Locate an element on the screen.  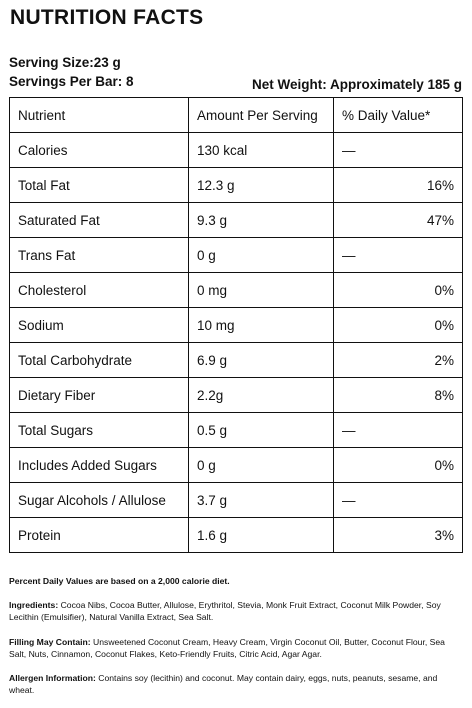
nutrient-name: Protein is located at coordinates (99, 535).